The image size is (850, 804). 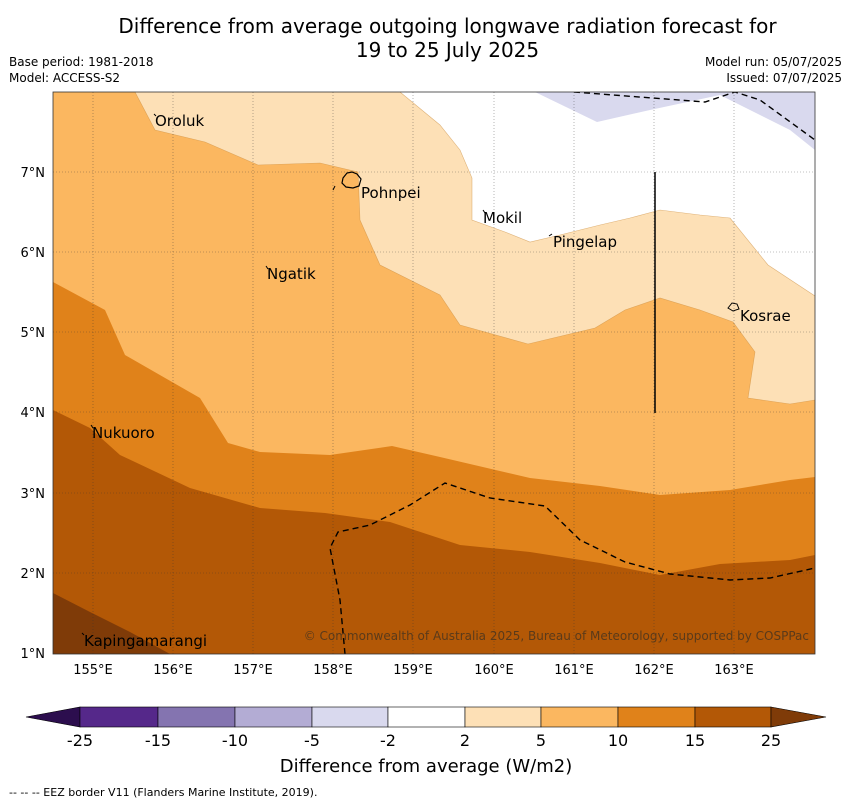 What do you see at coordinates (33, 494) in the screenshot?
I see `y-tick: 3°N` at bounding box center [33, 494].